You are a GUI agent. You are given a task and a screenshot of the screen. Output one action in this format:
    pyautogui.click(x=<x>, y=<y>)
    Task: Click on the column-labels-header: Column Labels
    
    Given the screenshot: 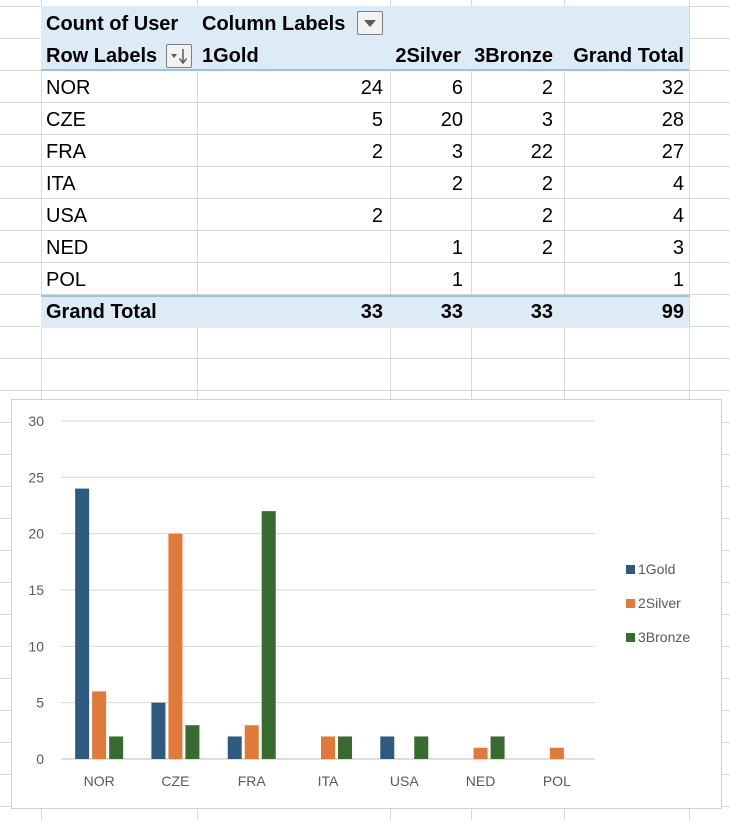 What is the action you would take?
    pyautogui.click(x=274, y=24)
    